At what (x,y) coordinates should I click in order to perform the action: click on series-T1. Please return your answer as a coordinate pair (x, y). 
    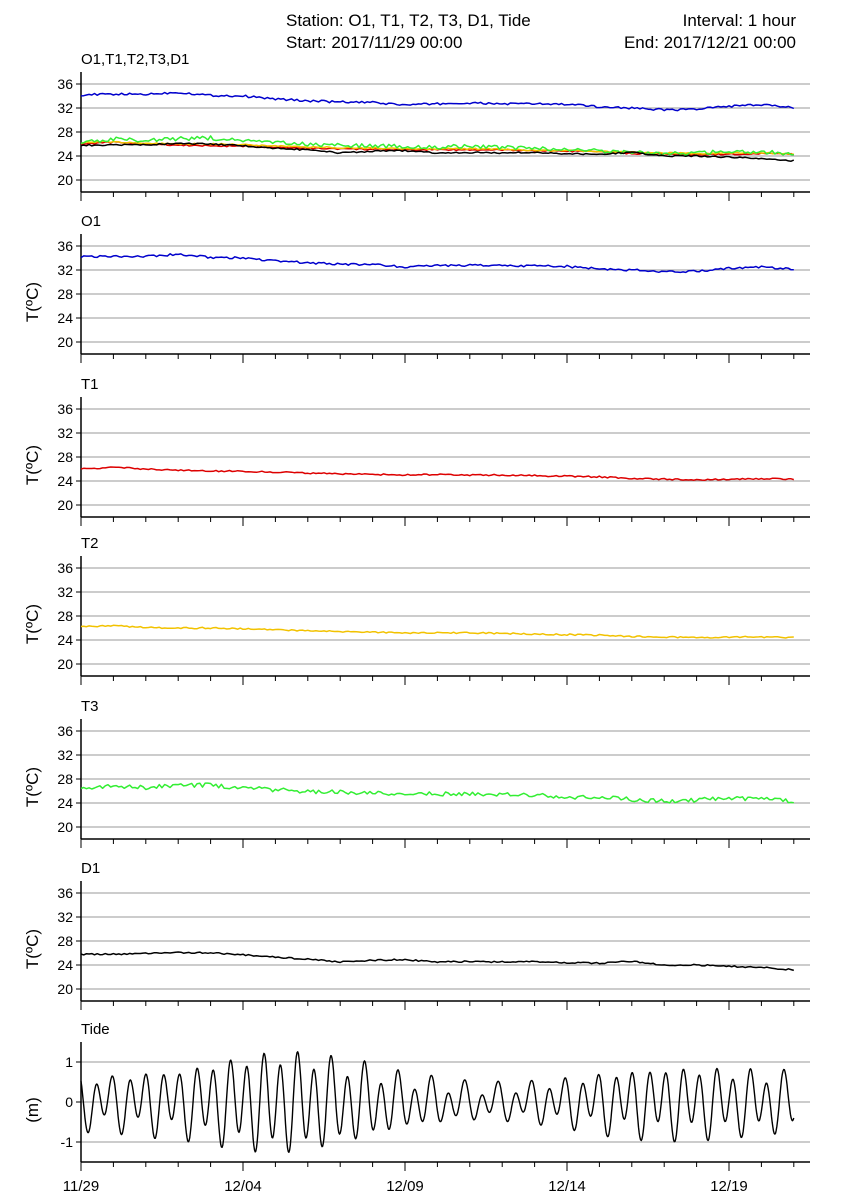
    Looking at the image, I should click on (437, 474).